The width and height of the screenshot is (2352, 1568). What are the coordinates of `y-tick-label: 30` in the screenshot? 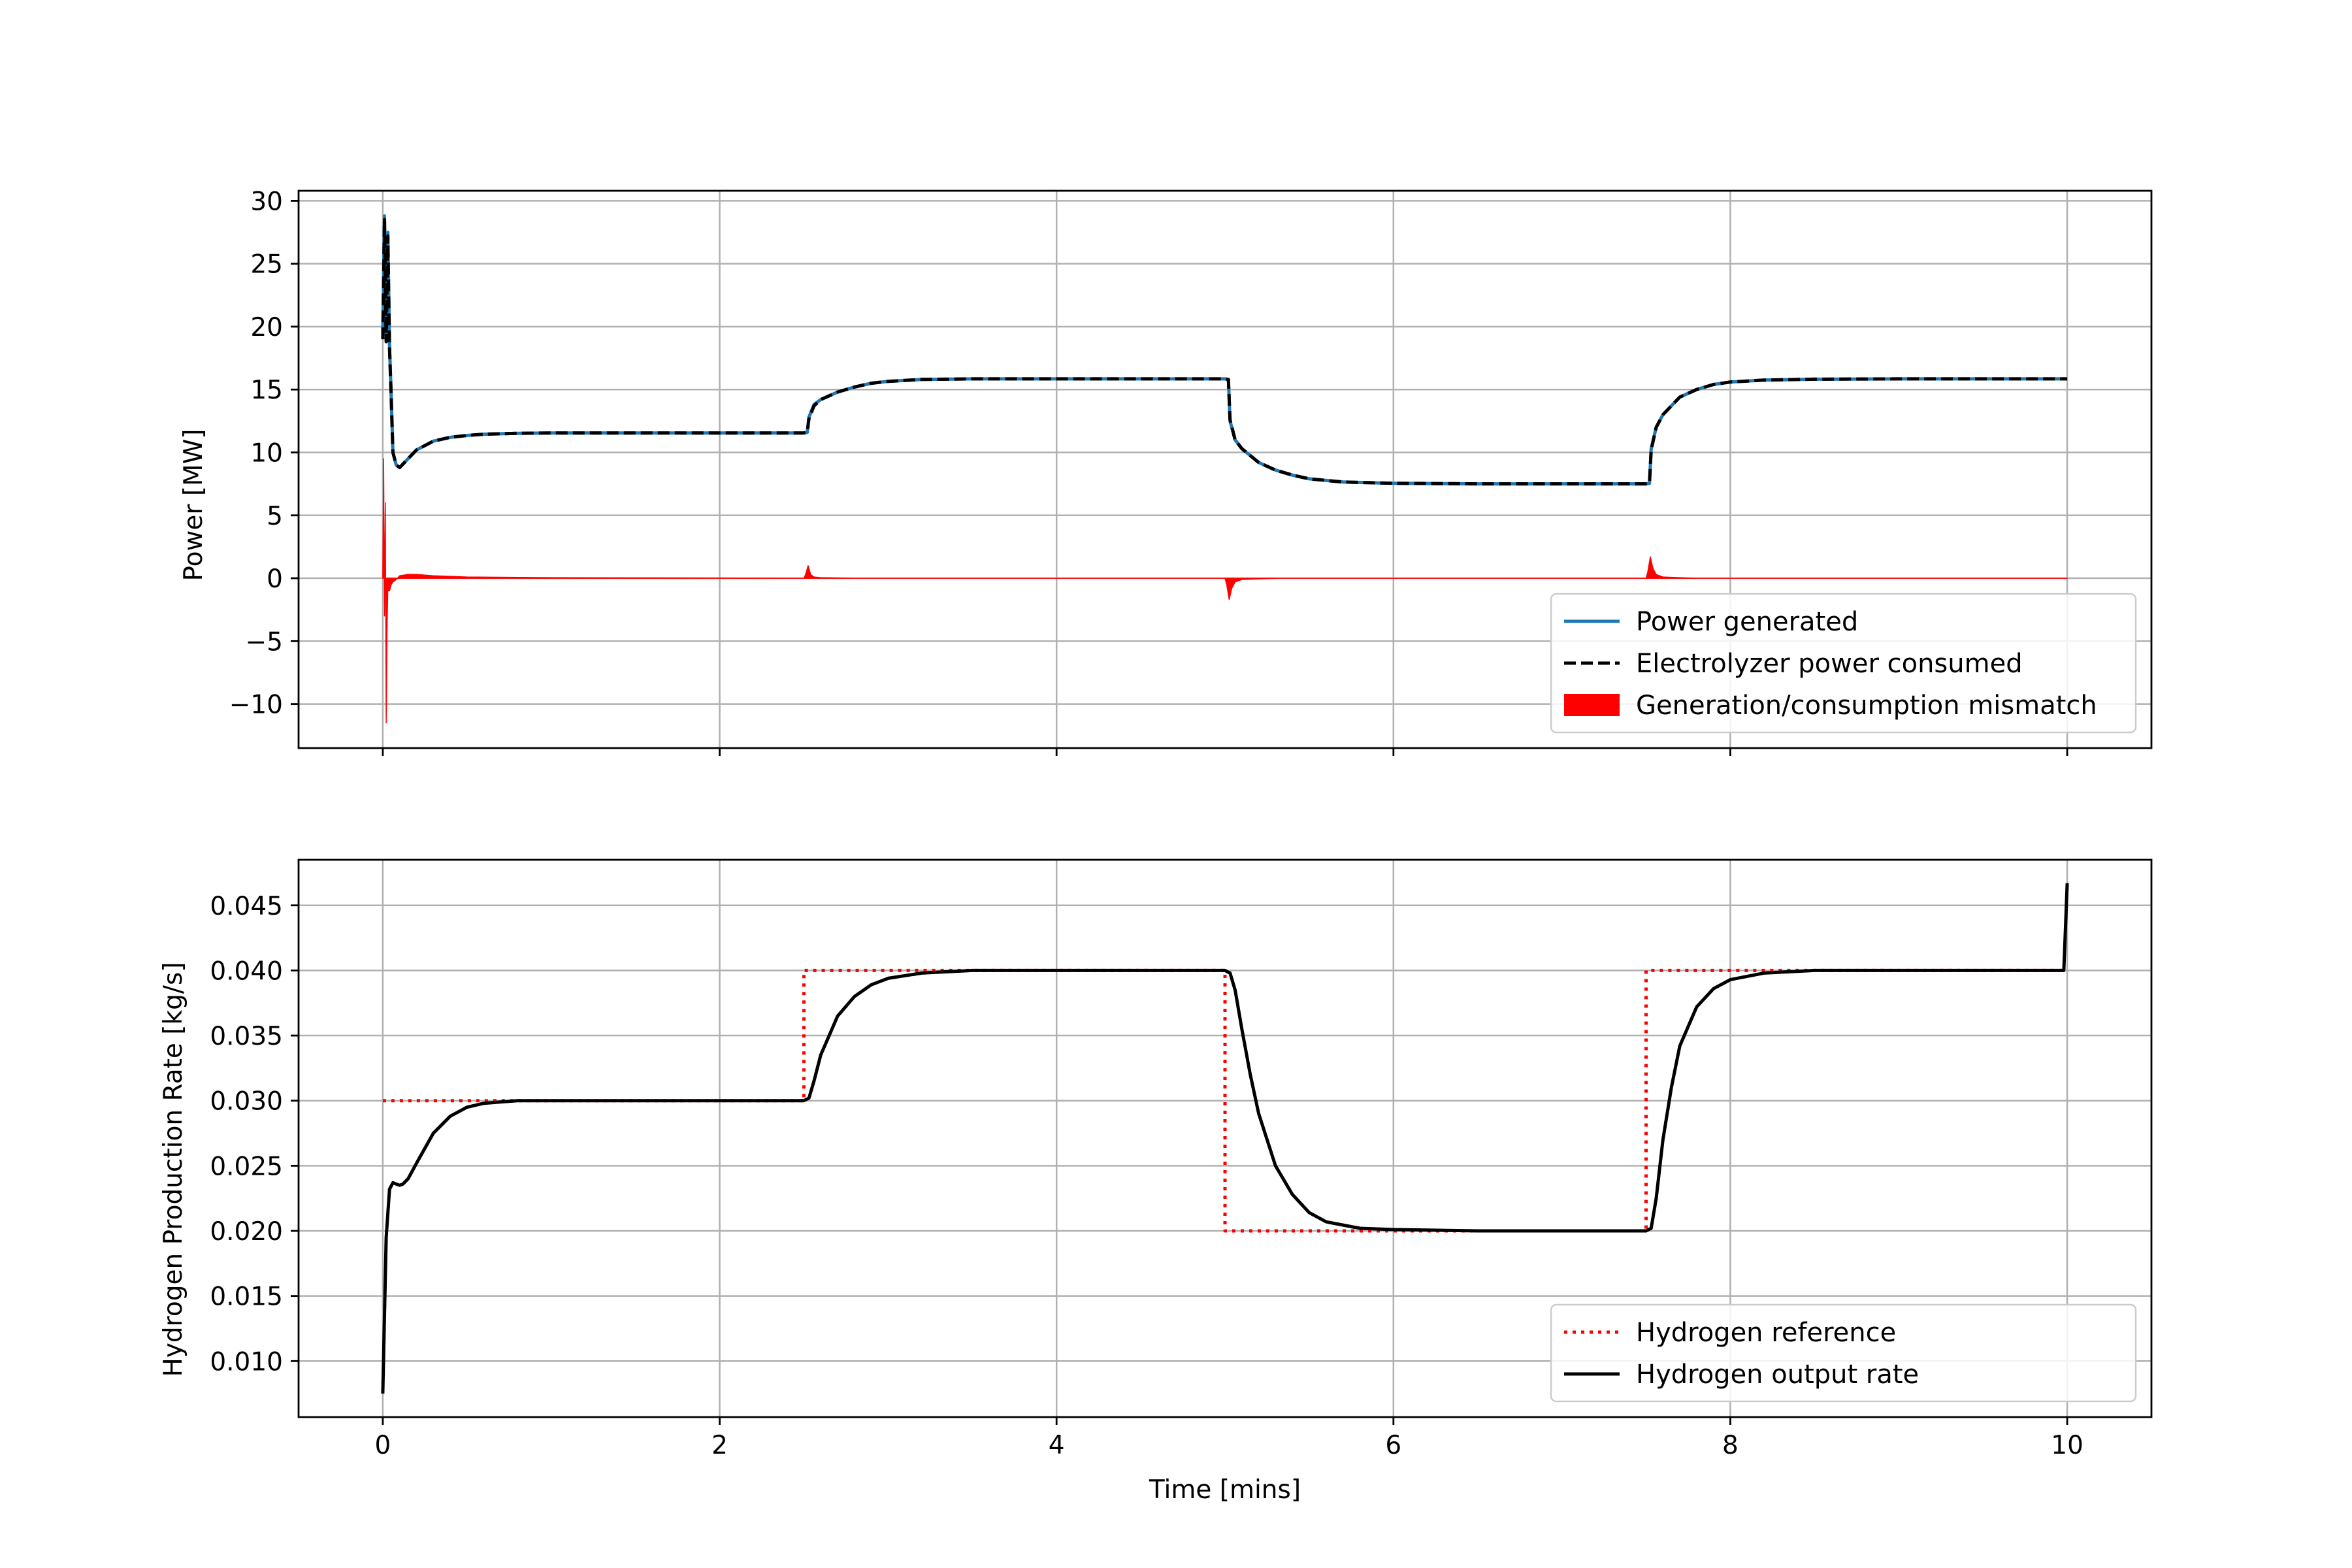 It's located at (266, 201).